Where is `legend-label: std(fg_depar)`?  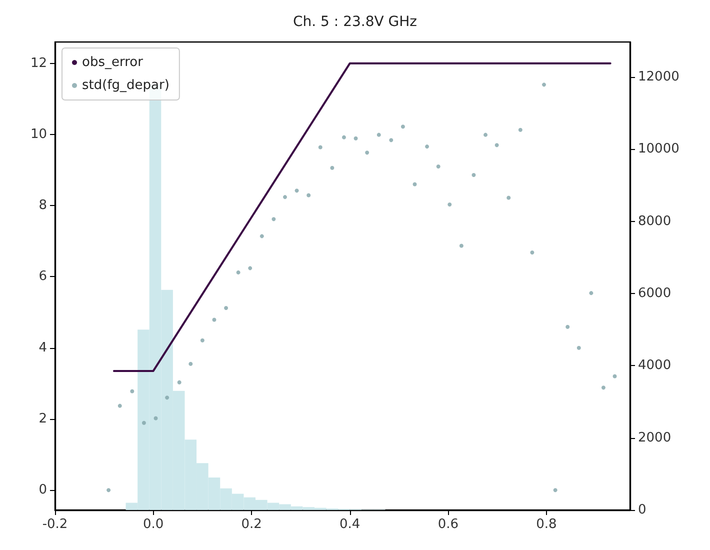
legend-label: std(fg_depar) is located at coordinates (126, 85).